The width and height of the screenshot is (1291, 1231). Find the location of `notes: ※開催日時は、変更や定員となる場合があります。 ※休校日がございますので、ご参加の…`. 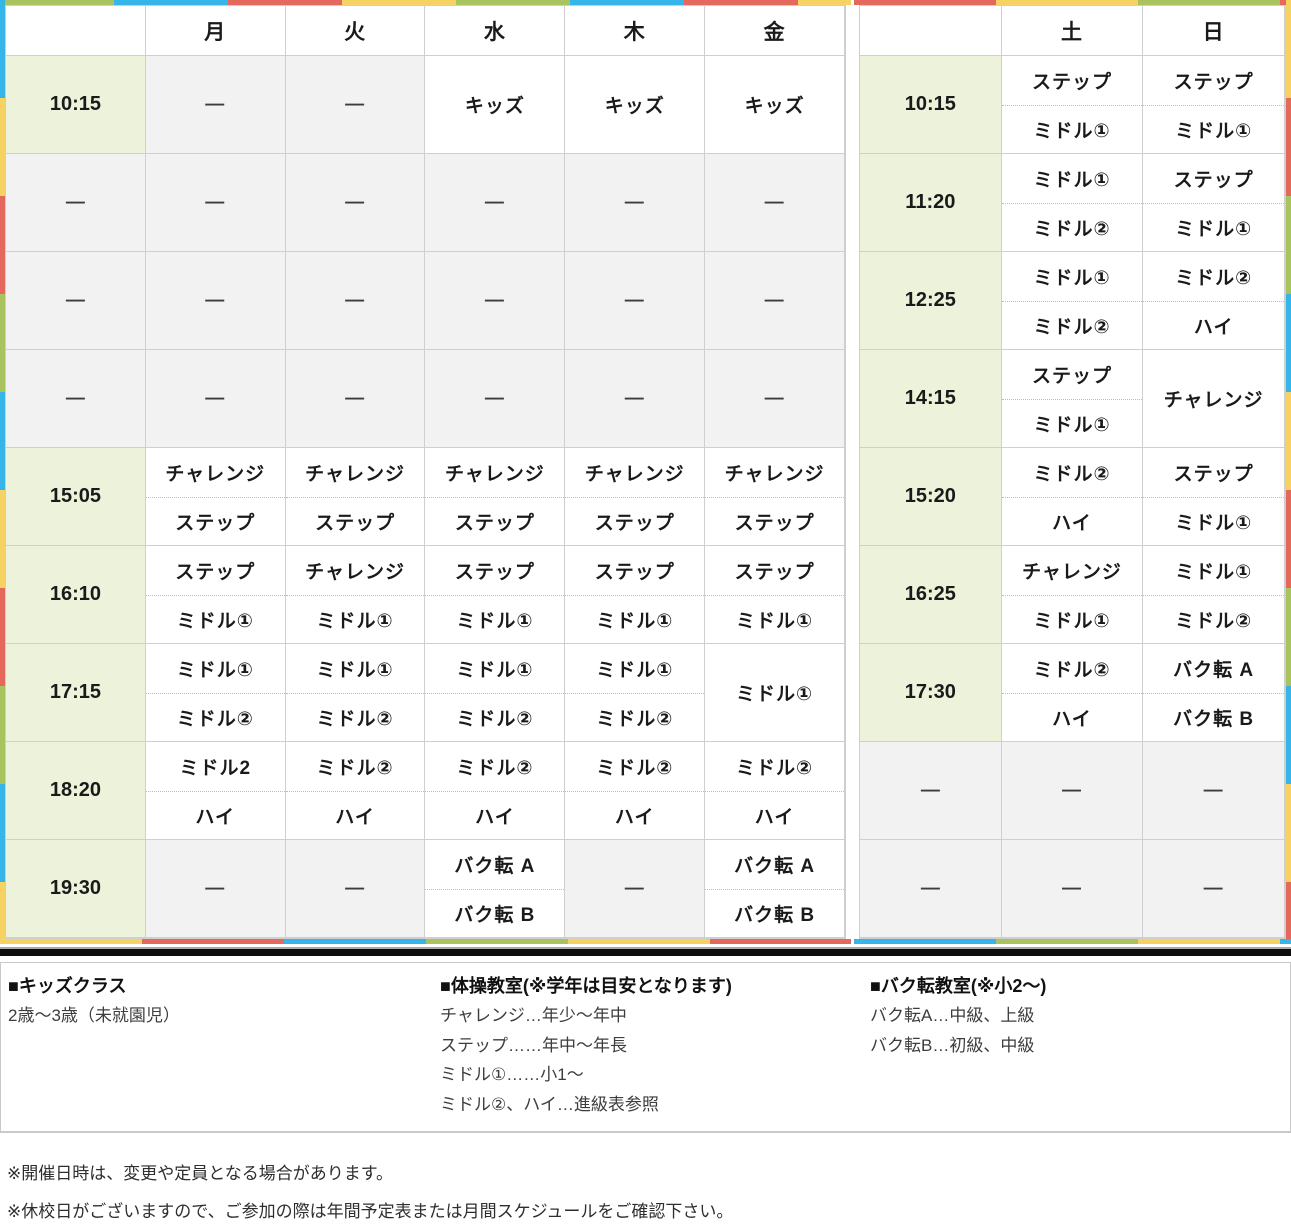

notes: ※開催日時は、変更や定員となる場合があります。 ※休校日がございますので、ご参加の… is located at coordinates (649, 1193).